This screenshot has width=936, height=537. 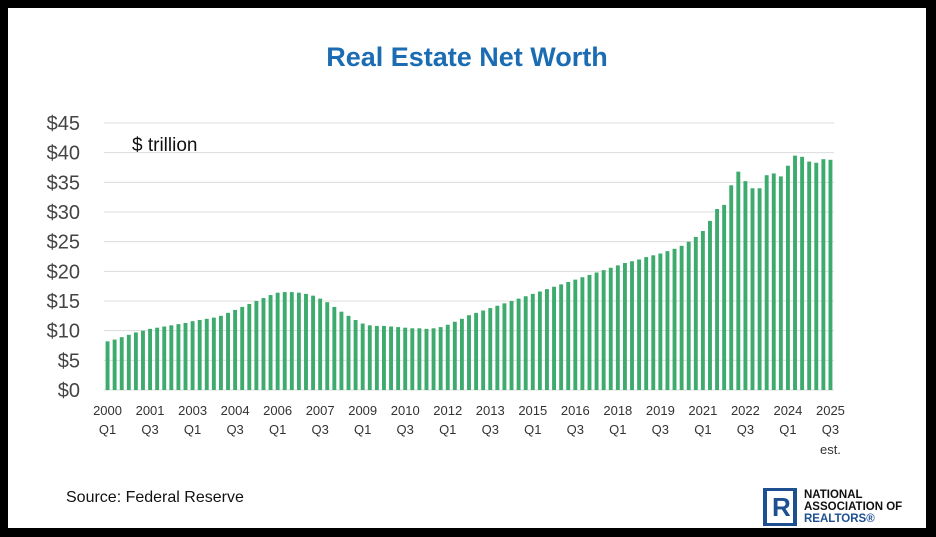 What do you see at coordinates (839, 519) in the screenshot?
I see `logo-line-3: REALTORS®` at bounding box center [839, 519].